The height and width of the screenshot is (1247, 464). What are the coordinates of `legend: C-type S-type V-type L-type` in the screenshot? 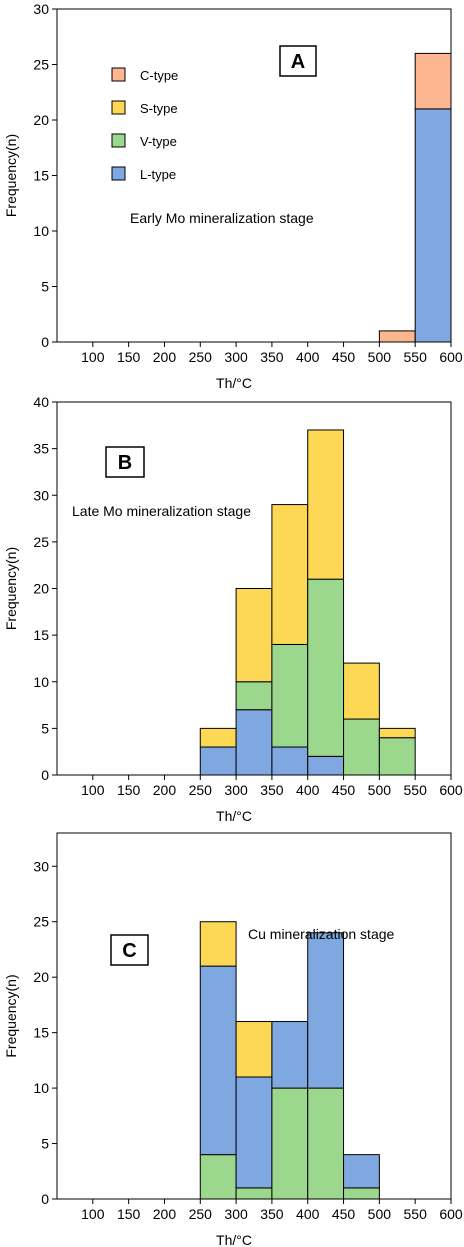 It's located at (144, 124).